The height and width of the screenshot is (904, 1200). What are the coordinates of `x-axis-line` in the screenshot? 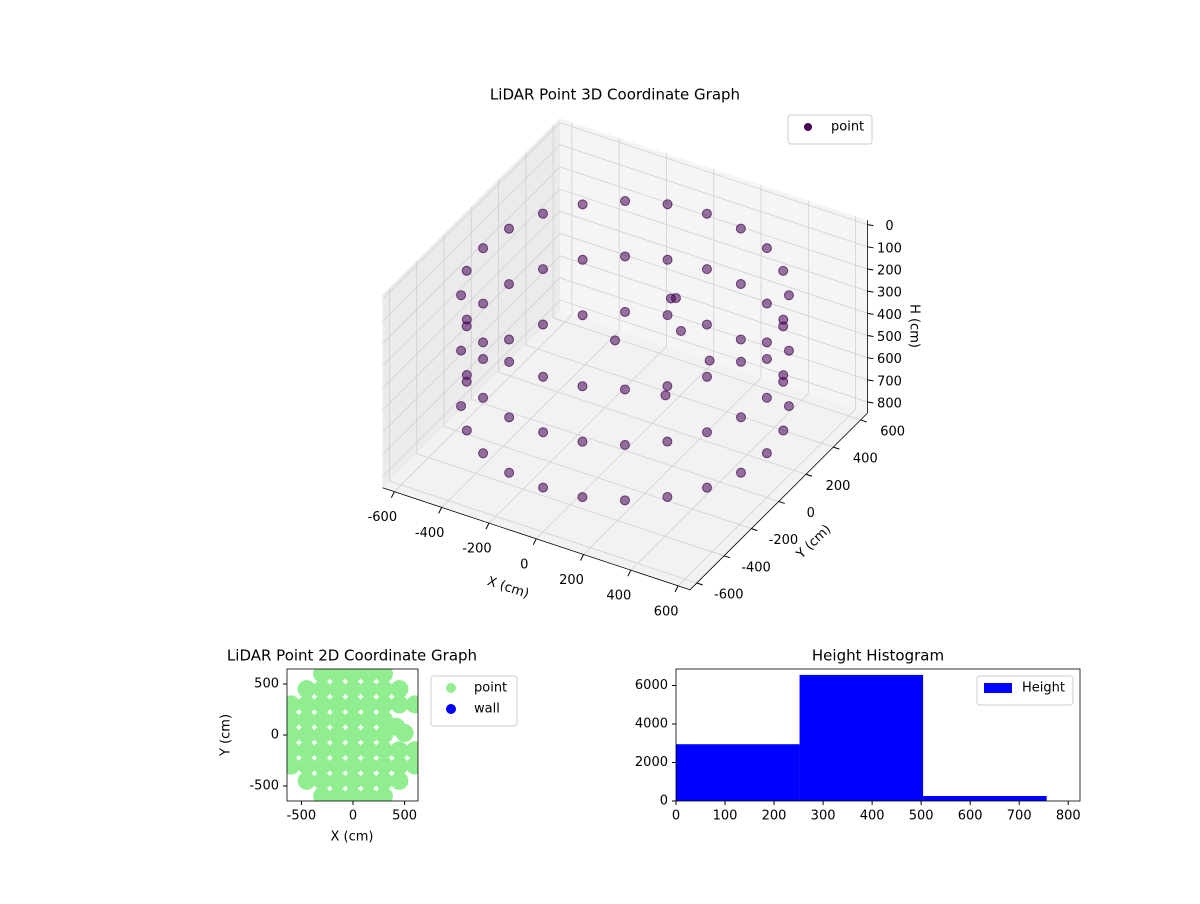 It's located at (536, 539).